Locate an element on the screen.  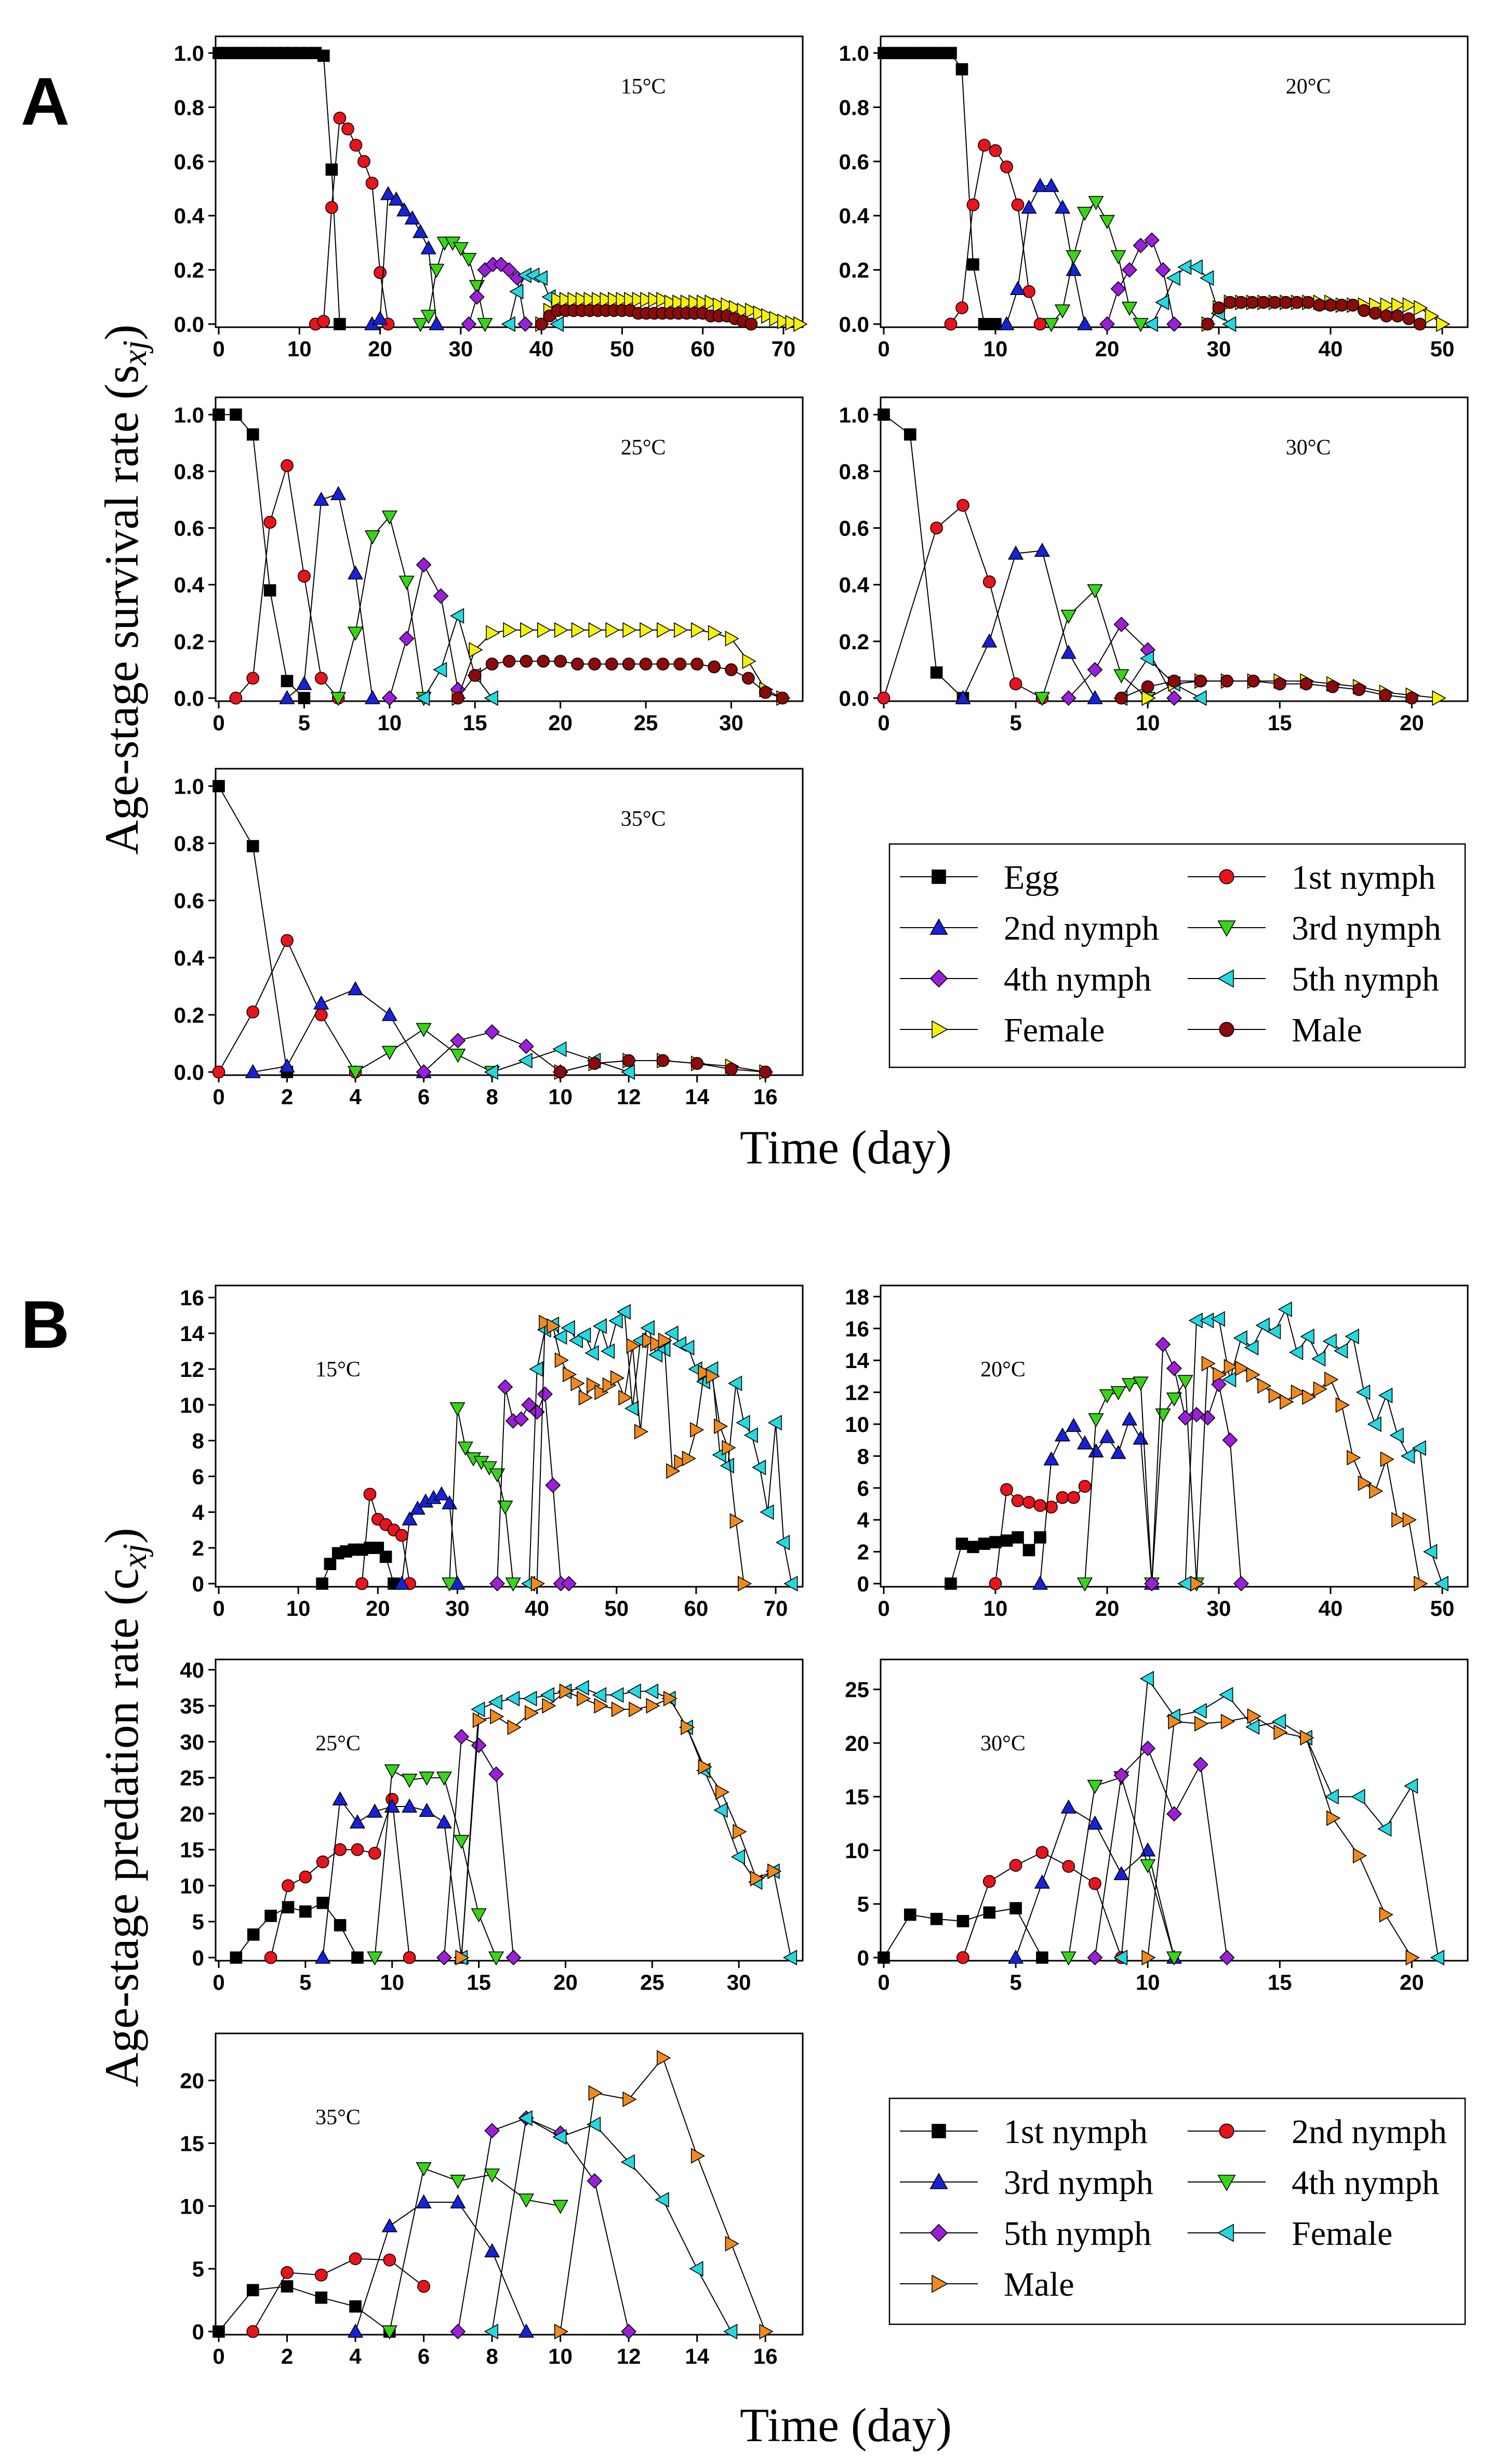
temperature-label: 25°C is located at coordinates (643, 448).